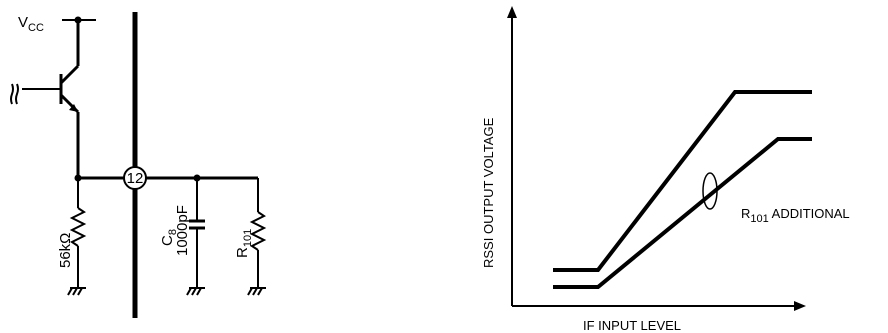 This screenshot has height=333, width=888. I want to click on pin-number: 12, so click(135, 178).